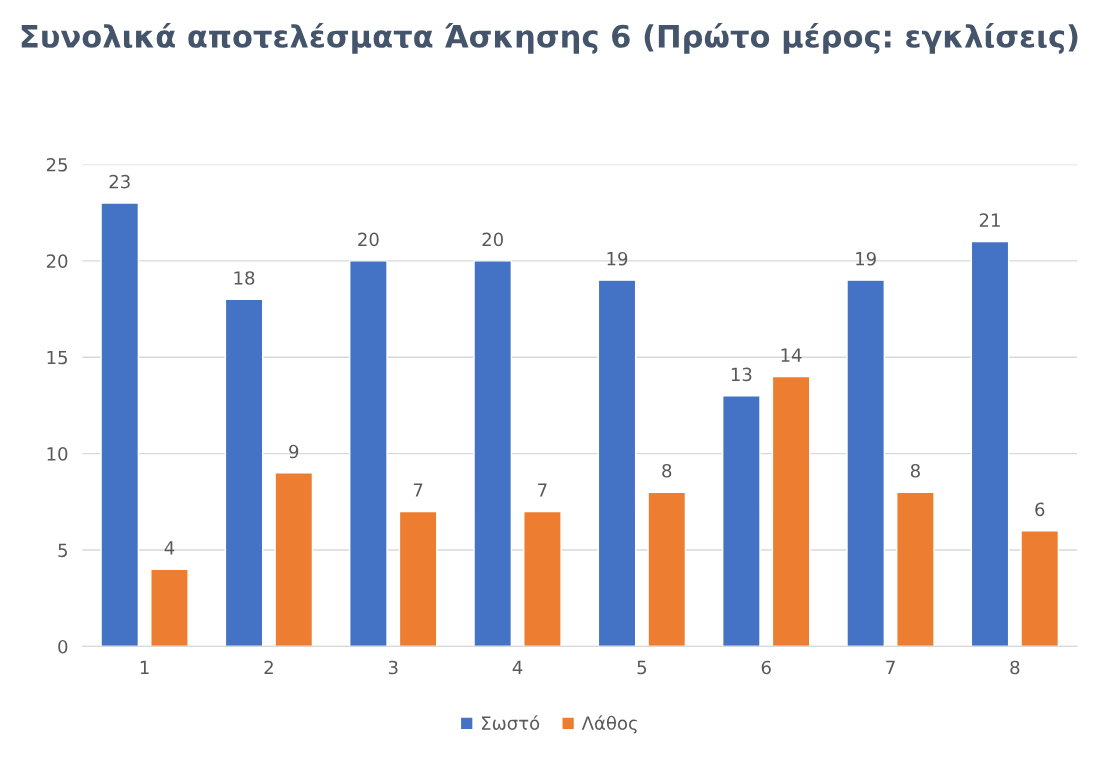 The image size is (1099, 765). I want to click on y-tick-label: 15, so click(57, 357).